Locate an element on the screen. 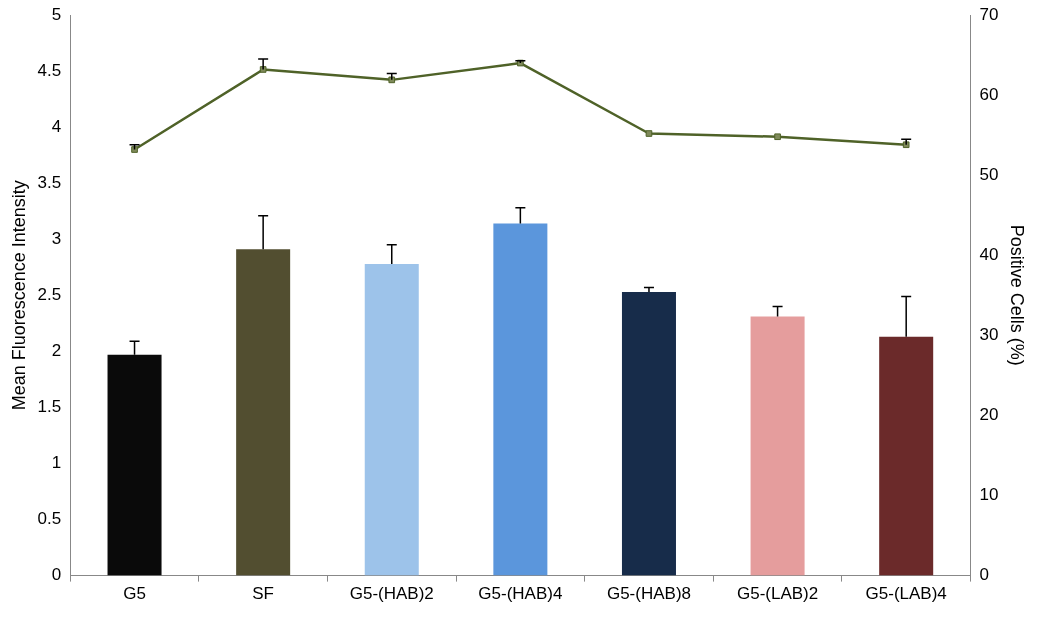 The height and width of the screenshot is (618, 1041). y2-tick-label: 20 is located at coordinates (989, 415).